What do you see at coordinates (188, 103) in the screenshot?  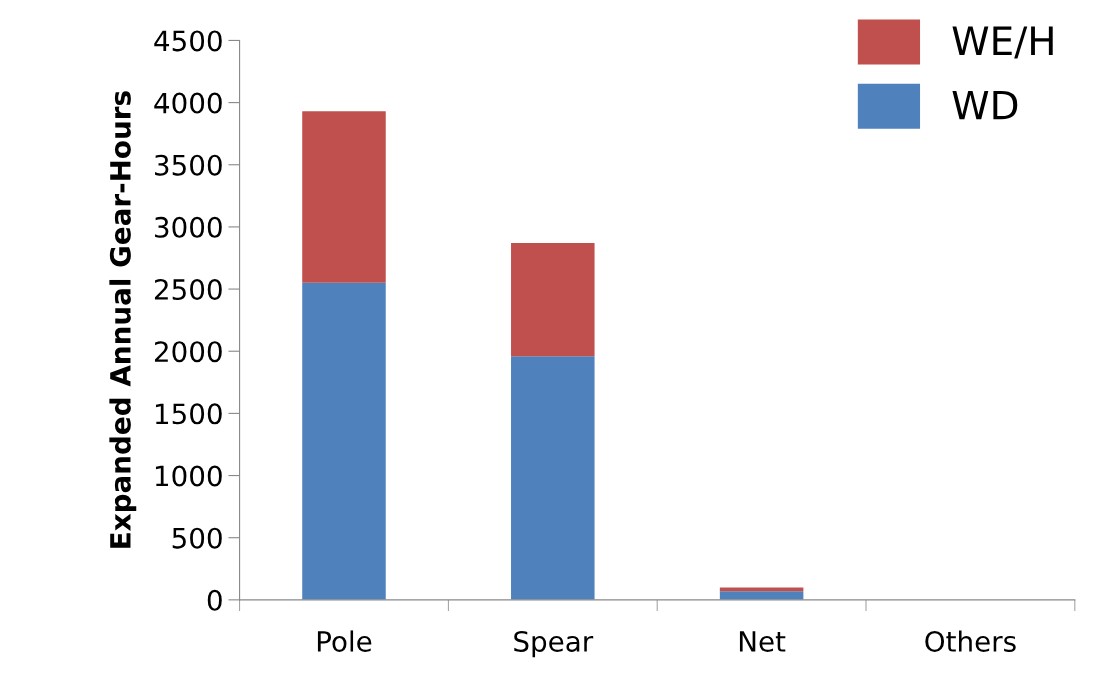 I see `y-tick-label: 4000` at bounding box center [188, 103].